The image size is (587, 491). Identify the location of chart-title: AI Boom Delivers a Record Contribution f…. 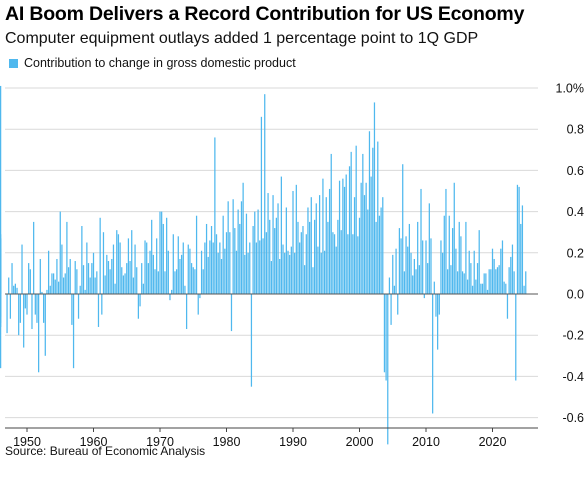
(265, 14).